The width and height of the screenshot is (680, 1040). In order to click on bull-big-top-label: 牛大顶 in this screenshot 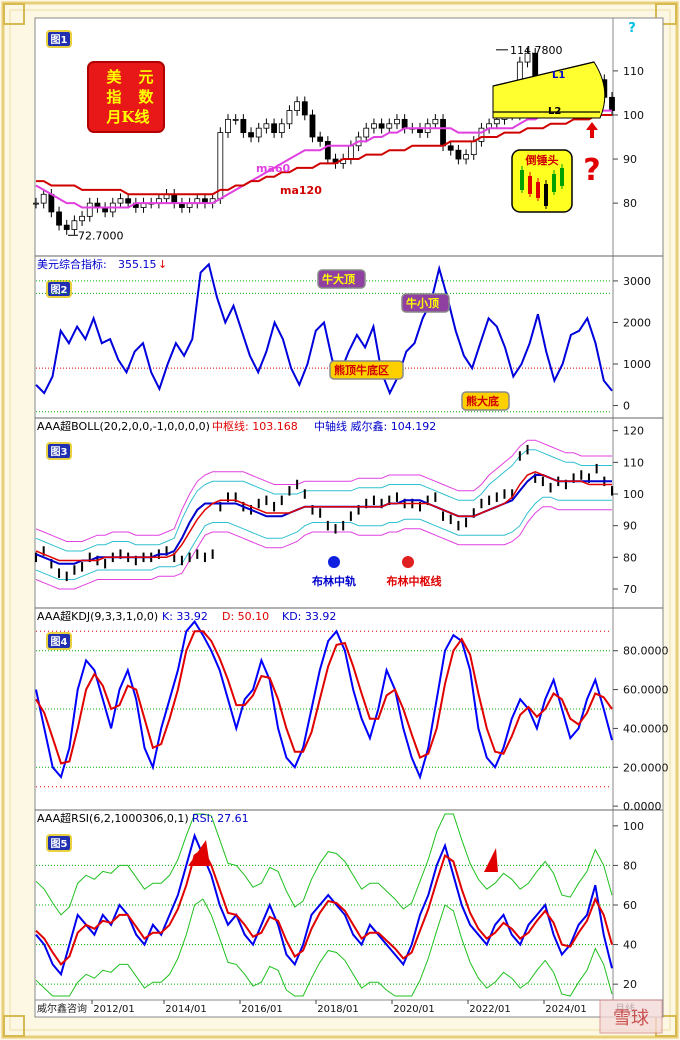, I will do `click(338, 279)`.